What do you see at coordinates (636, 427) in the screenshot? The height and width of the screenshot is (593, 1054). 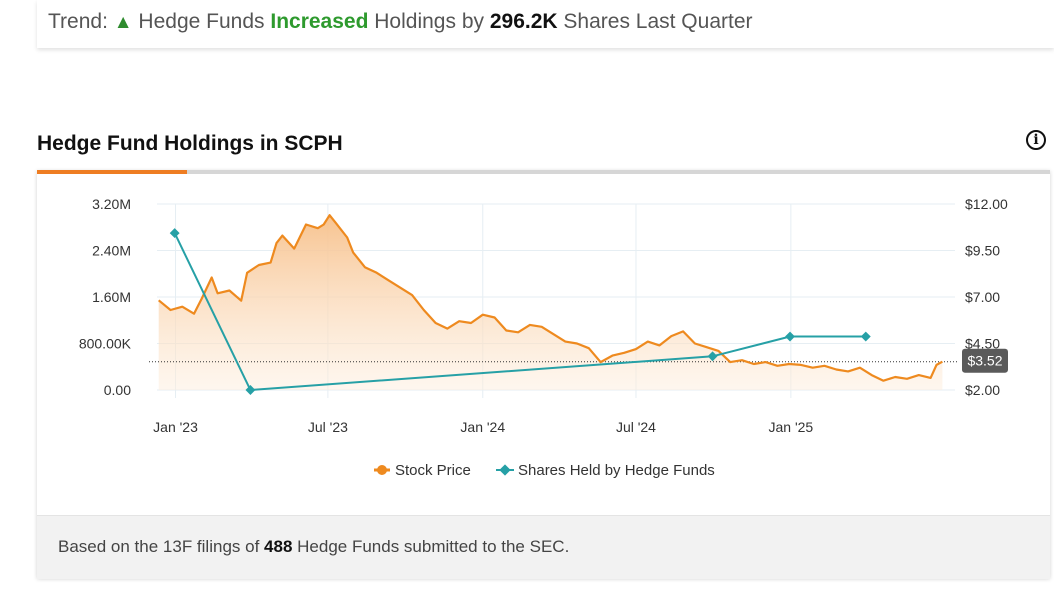 I see `x-axis-tick-label: Jul '24` at bounding box center [636, 427].